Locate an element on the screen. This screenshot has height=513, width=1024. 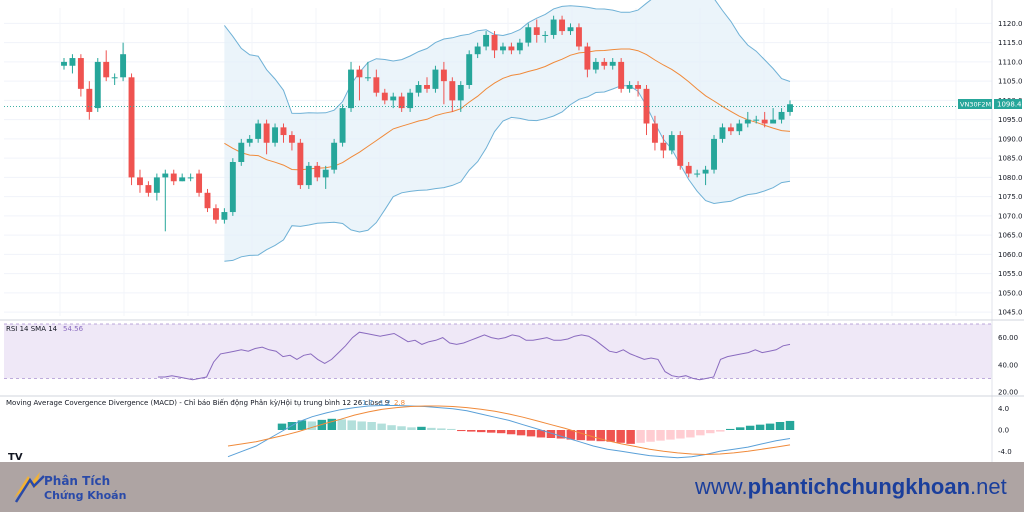
price-tick-label: 1045.0 is located at coordinates (1010, 313).